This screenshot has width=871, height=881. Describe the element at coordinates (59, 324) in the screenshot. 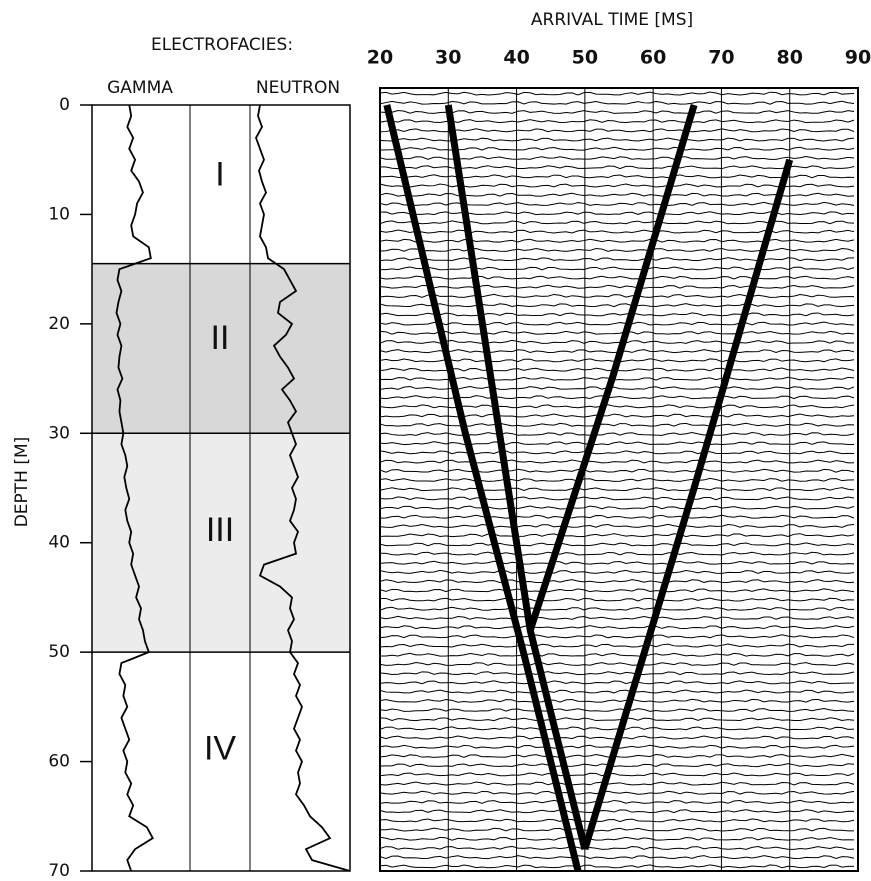

I see `y-tick-label: 20` at that location.